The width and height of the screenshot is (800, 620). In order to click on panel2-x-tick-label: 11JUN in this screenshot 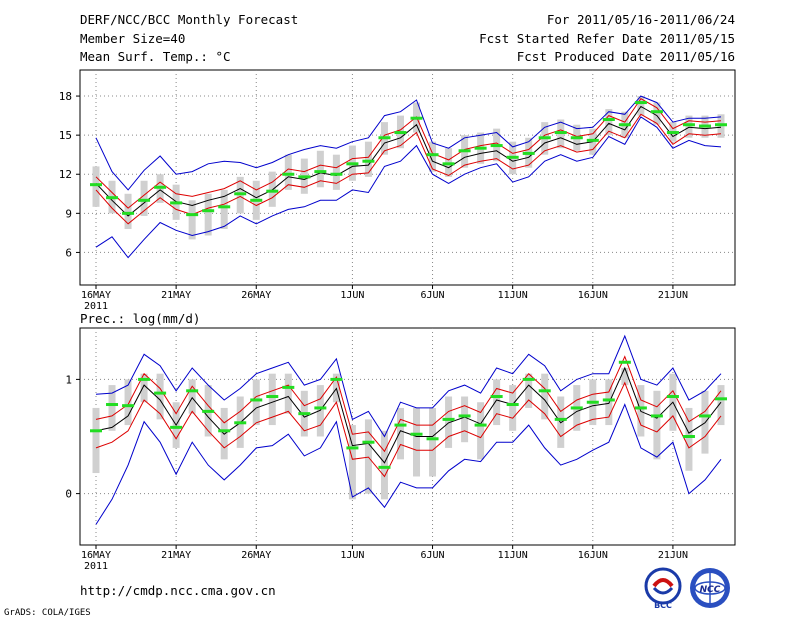, I will do `click(513, 555)`.